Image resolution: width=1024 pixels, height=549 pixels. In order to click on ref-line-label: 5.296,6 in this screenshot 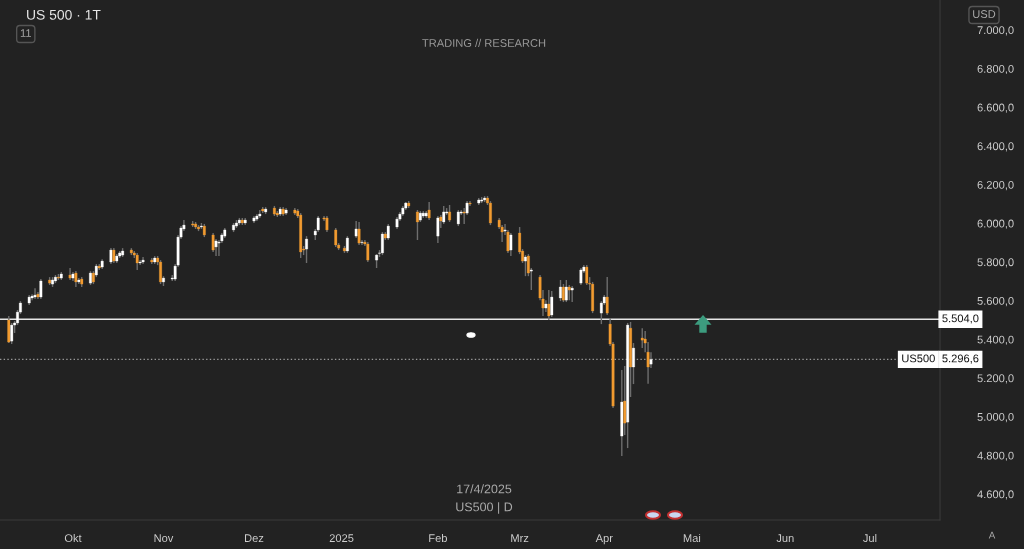, I will do `click(960, 359)`.